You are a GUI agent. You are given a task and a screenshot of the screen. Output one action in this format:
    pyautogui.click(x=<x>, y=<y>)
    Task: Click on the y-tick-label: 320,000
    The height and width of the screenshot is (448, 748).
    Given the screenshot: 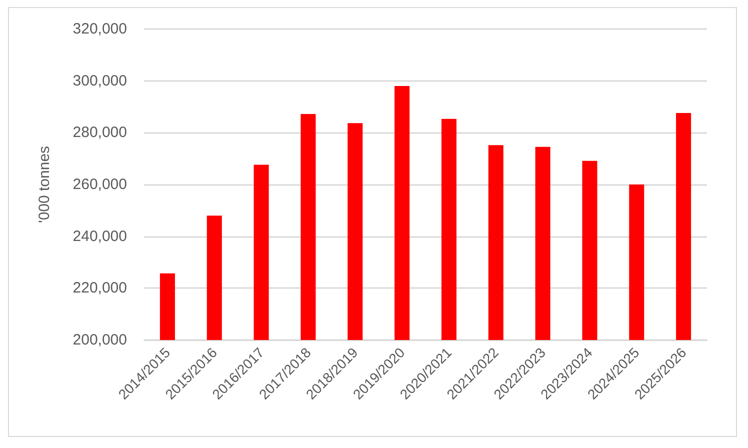 What is the action you would take?
    pyautogui.click(x=99, y=29)
    